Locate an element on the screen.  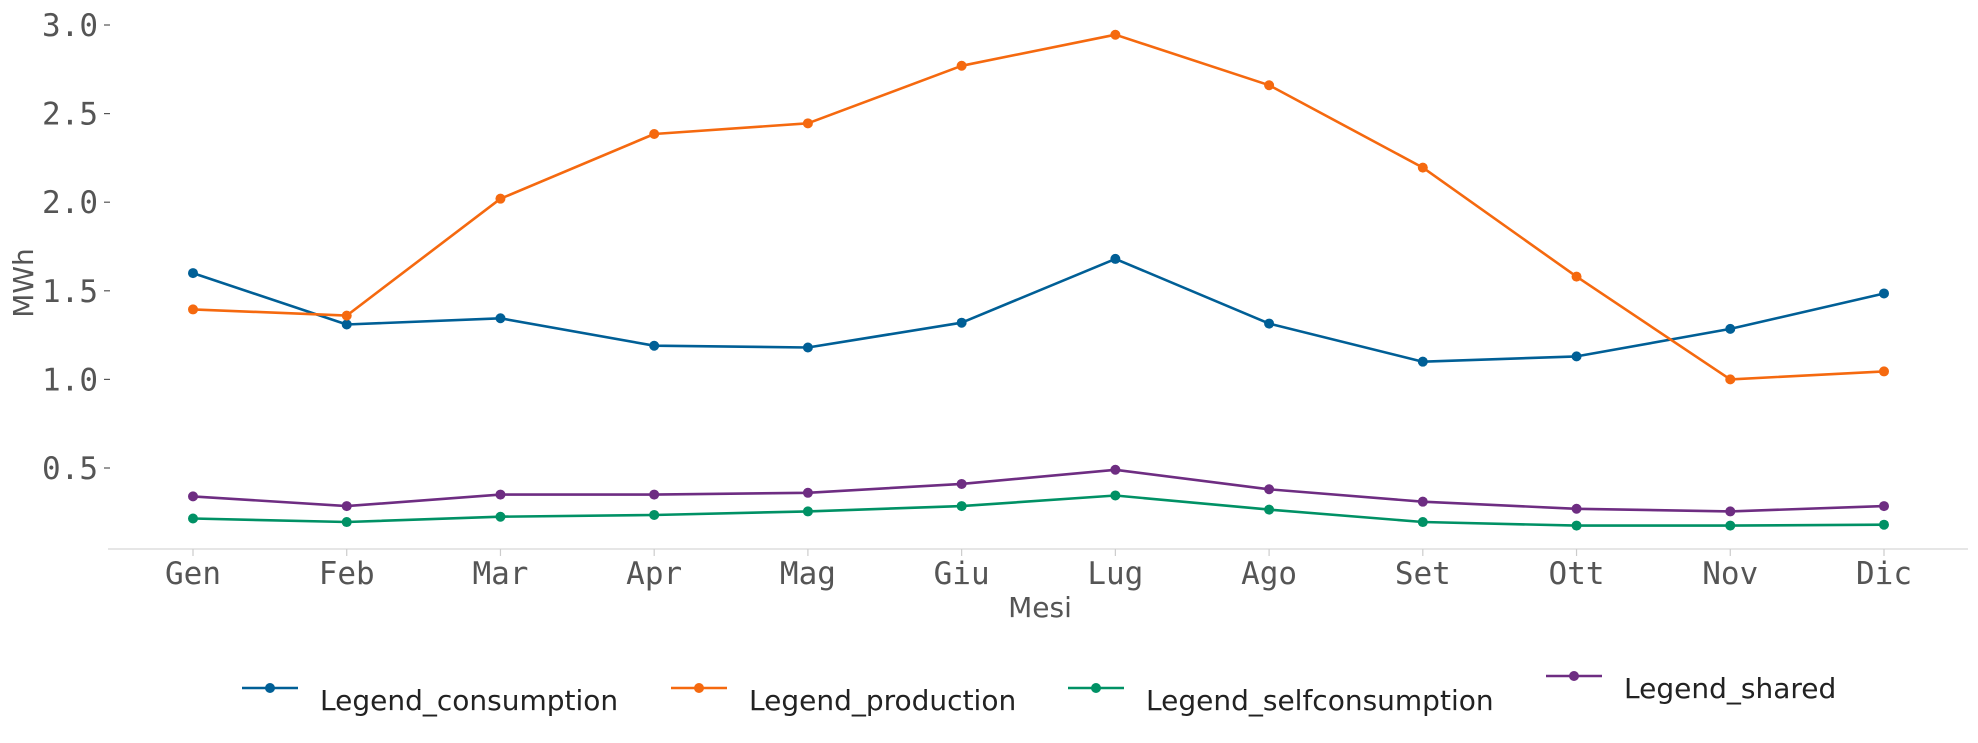
x-tick-label: Nov is located at coordinates (1730, 574).